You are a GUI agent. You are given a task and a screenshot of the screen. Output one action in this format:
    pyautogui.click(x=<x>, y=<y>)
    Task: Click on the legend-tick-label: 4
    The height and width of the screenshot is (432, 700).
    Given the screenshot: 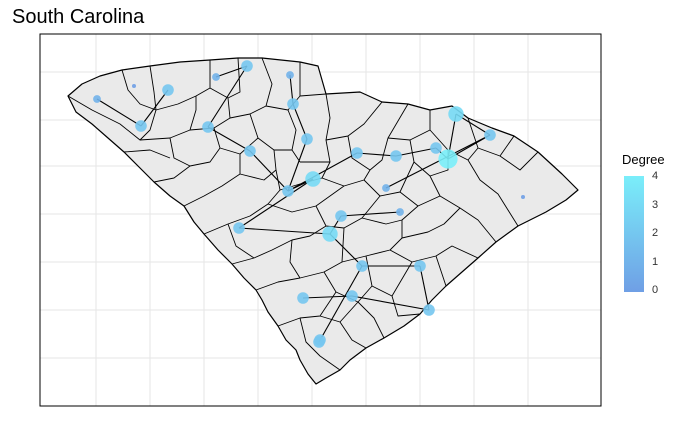 What is the action you would take?
    pyautogui.click(x=655, y=176)
    